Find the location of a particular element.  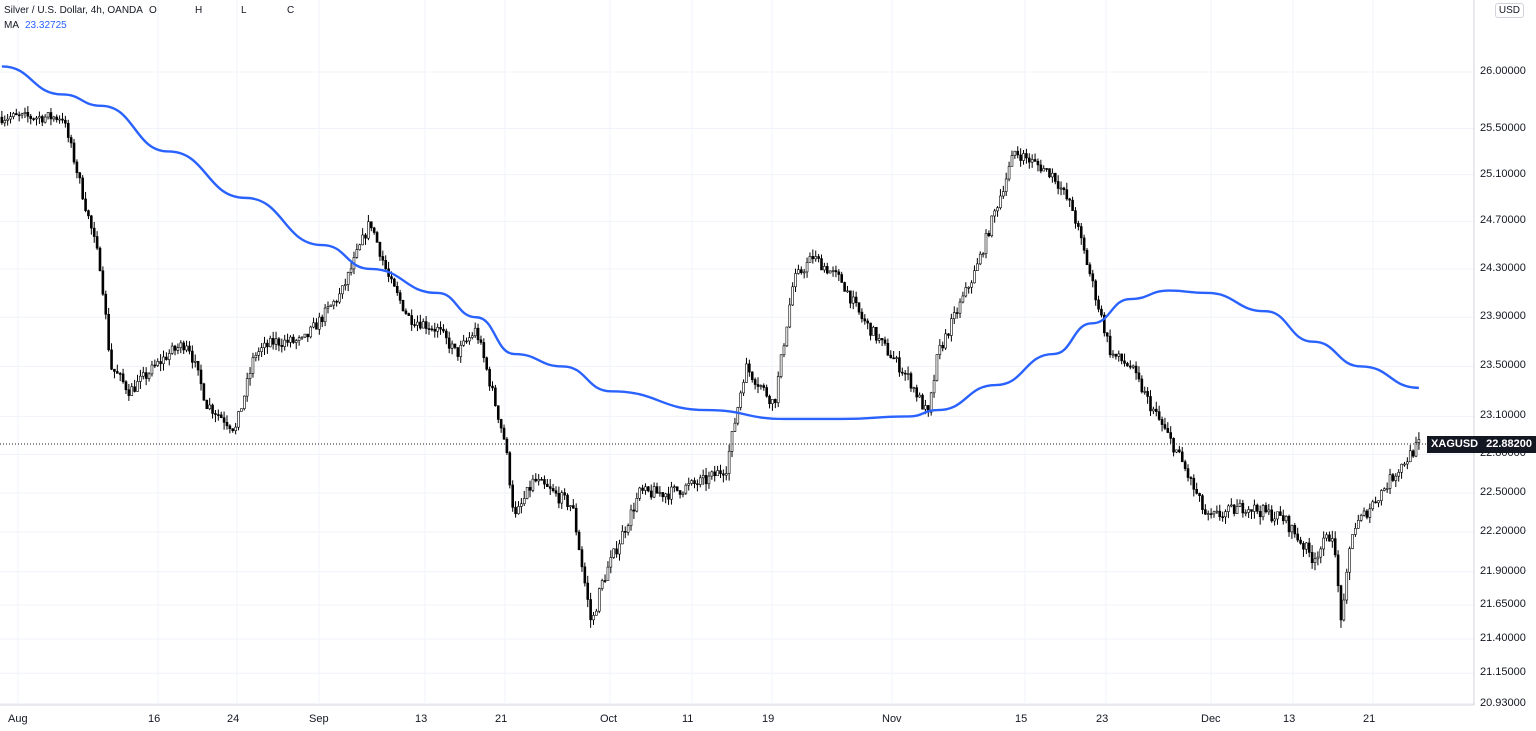

price-tick-label: 23.50000 is located at coordinates (1503, 365).